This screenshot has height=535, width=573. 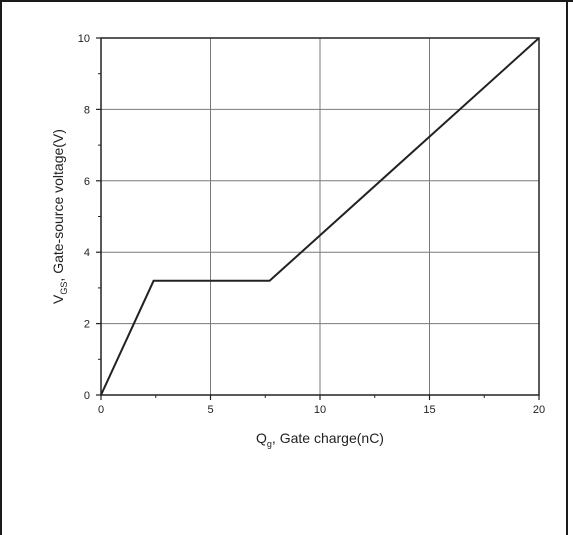 What do you see at coordinates (87, 182) in the screenshot?
I see `y-tick-label-6: 6` at bounding box center [87, 182].